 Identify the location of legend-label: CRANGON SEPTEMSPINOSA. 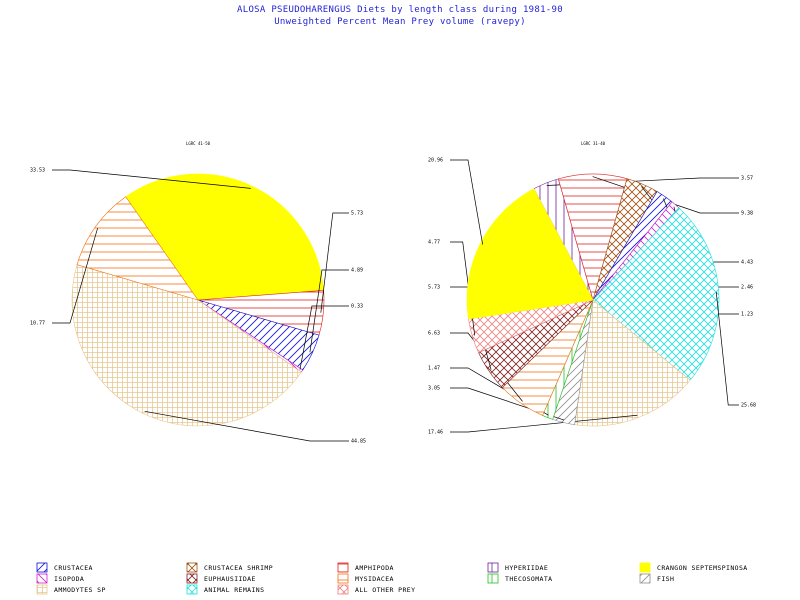
(702, 568).